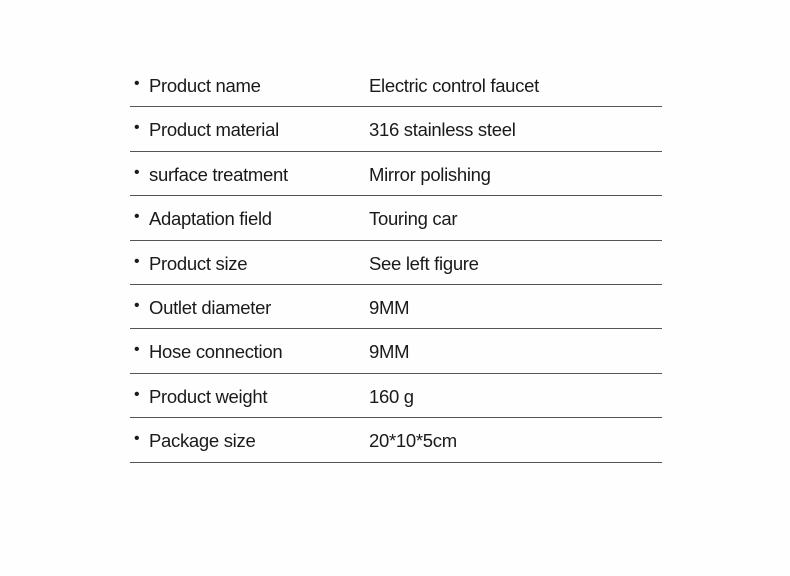 Image resolution: width=790 pixels, height=576 pixels. I want to click on spec-row: • Product name Electric control faucet, so click(396, 85).